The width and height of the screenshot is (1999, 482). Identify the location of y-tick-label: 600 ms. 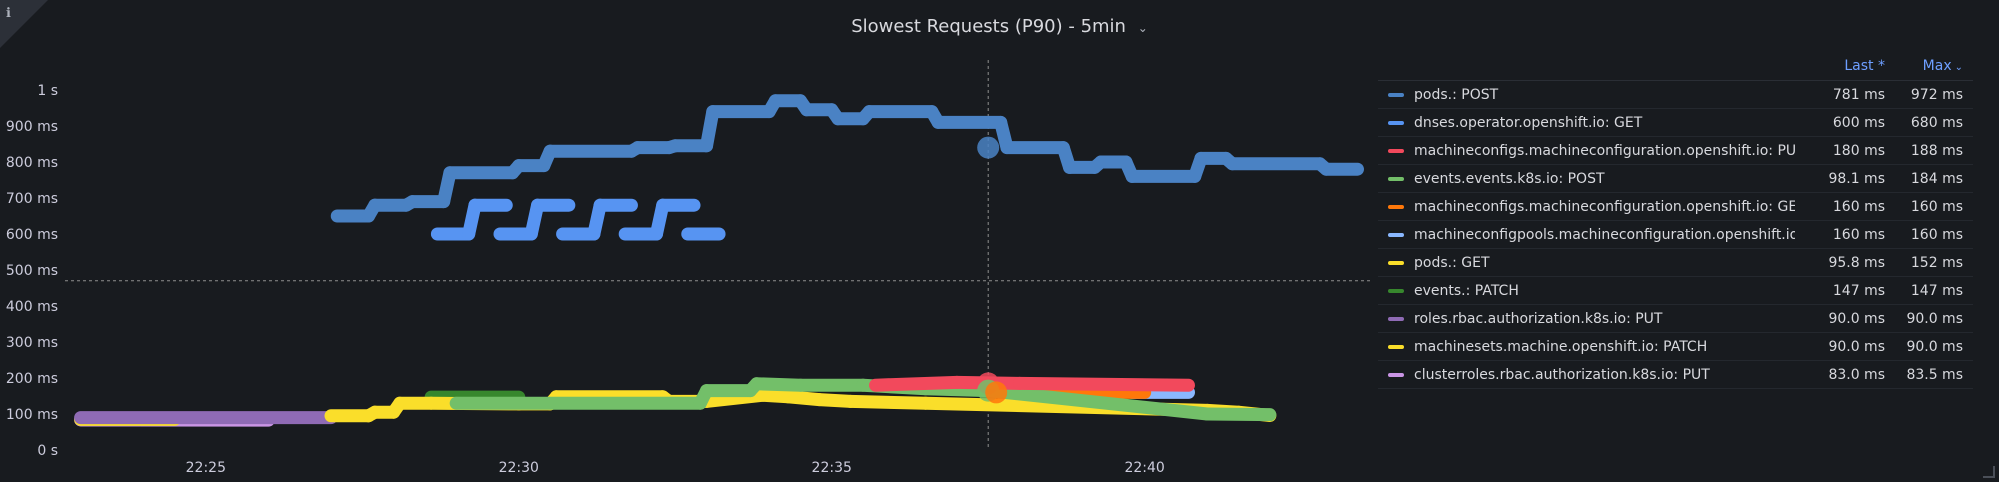
(32, 235).